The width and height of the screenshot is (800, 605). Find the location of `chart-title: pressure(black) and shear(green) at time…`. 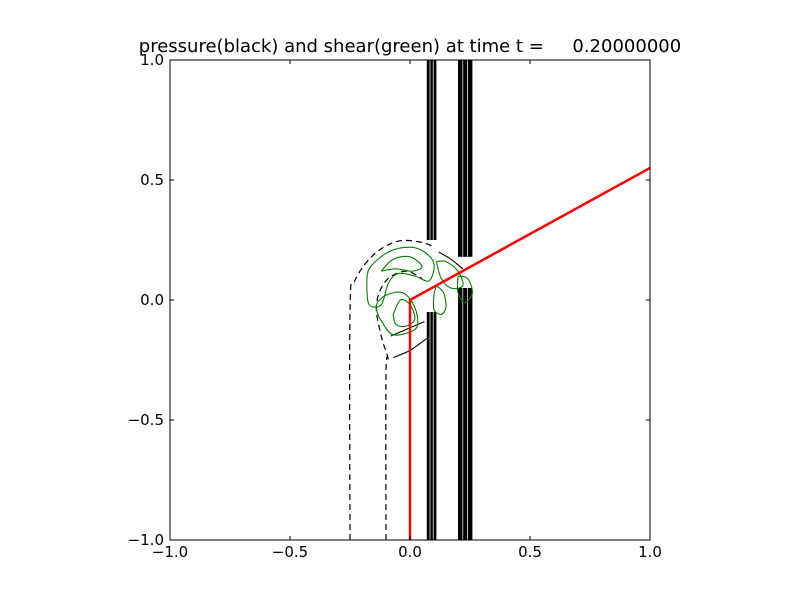

chart-title: pressure(black) and shear(green) at time… is located at coordinates (410, 46).